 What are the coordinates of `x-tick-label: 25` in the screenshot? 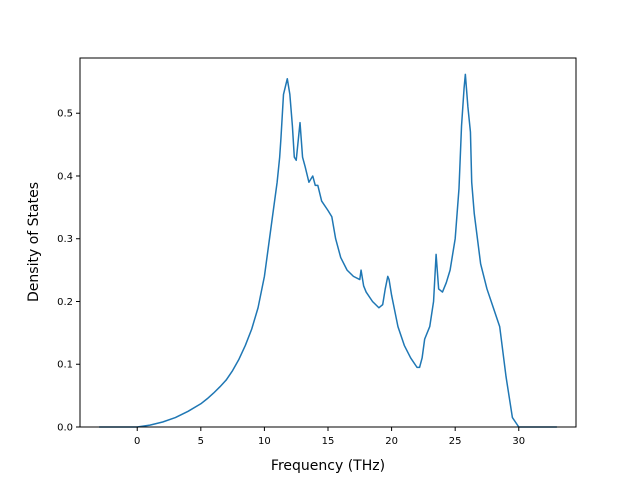 It's located at (455, 441).